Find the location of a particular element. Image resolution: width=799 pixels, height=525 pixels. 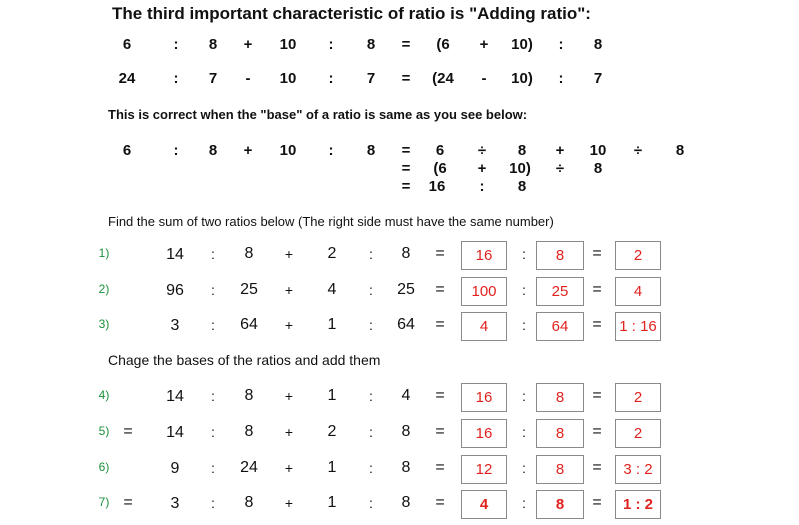

base-token: (6 is located at coordinates (440, 168).